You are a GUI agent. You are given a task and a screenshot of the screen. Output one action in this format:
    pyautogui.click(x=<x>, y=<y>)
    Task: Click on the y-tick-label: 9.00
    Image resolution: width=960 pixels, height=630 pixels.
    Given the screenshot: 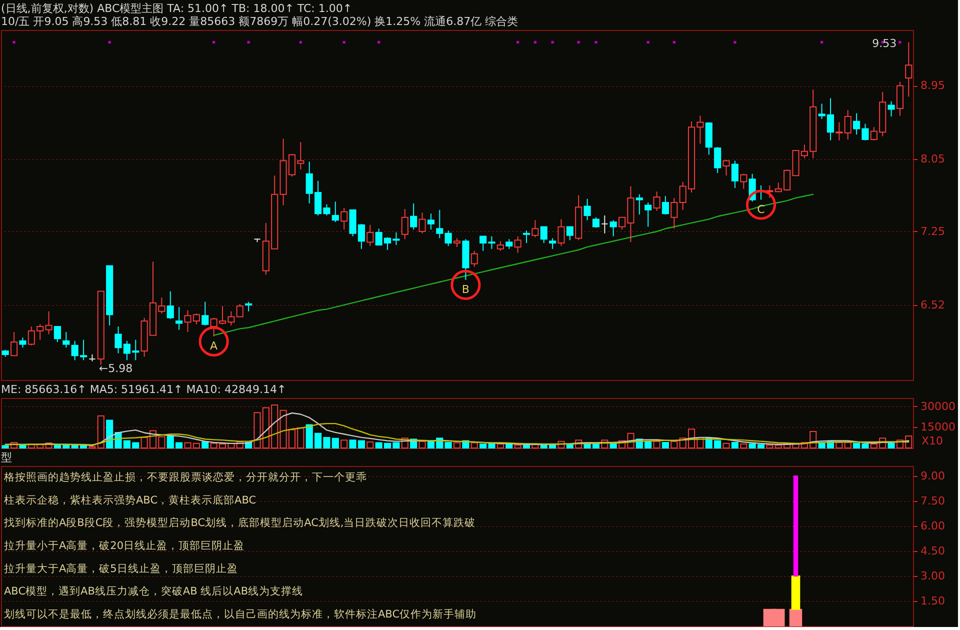 What is the action you would take?
    pyautogui.click(x=932, y=476)
    